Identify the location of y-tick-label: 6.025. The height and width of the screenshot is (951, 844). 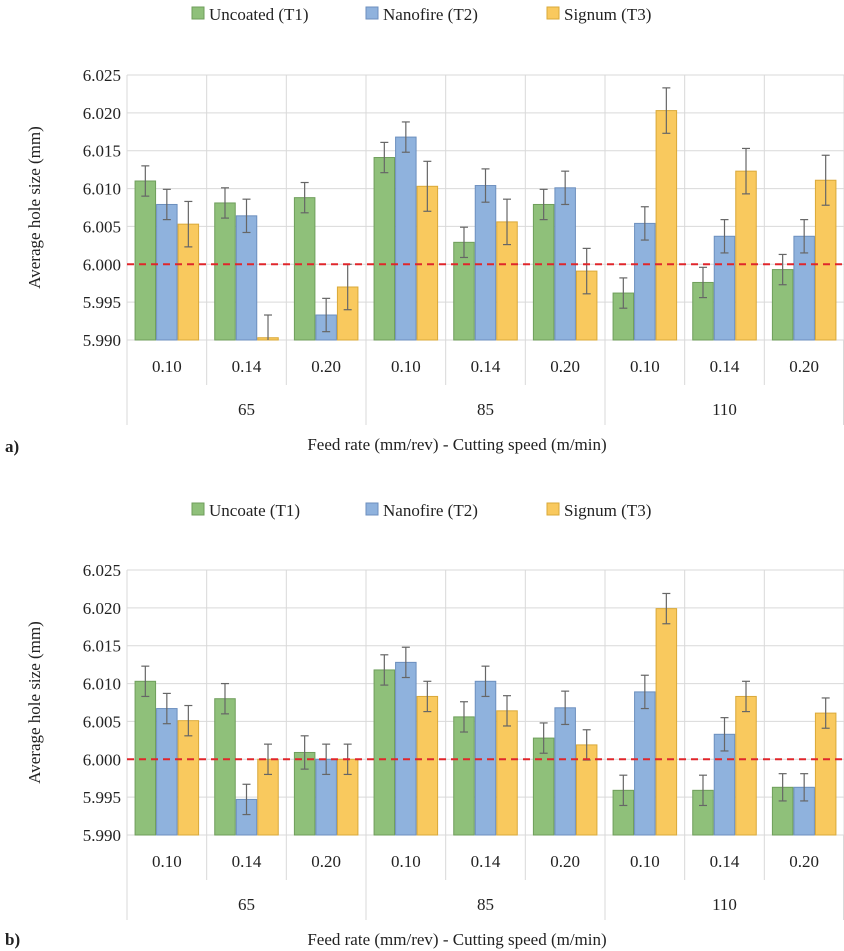
(102, 75).